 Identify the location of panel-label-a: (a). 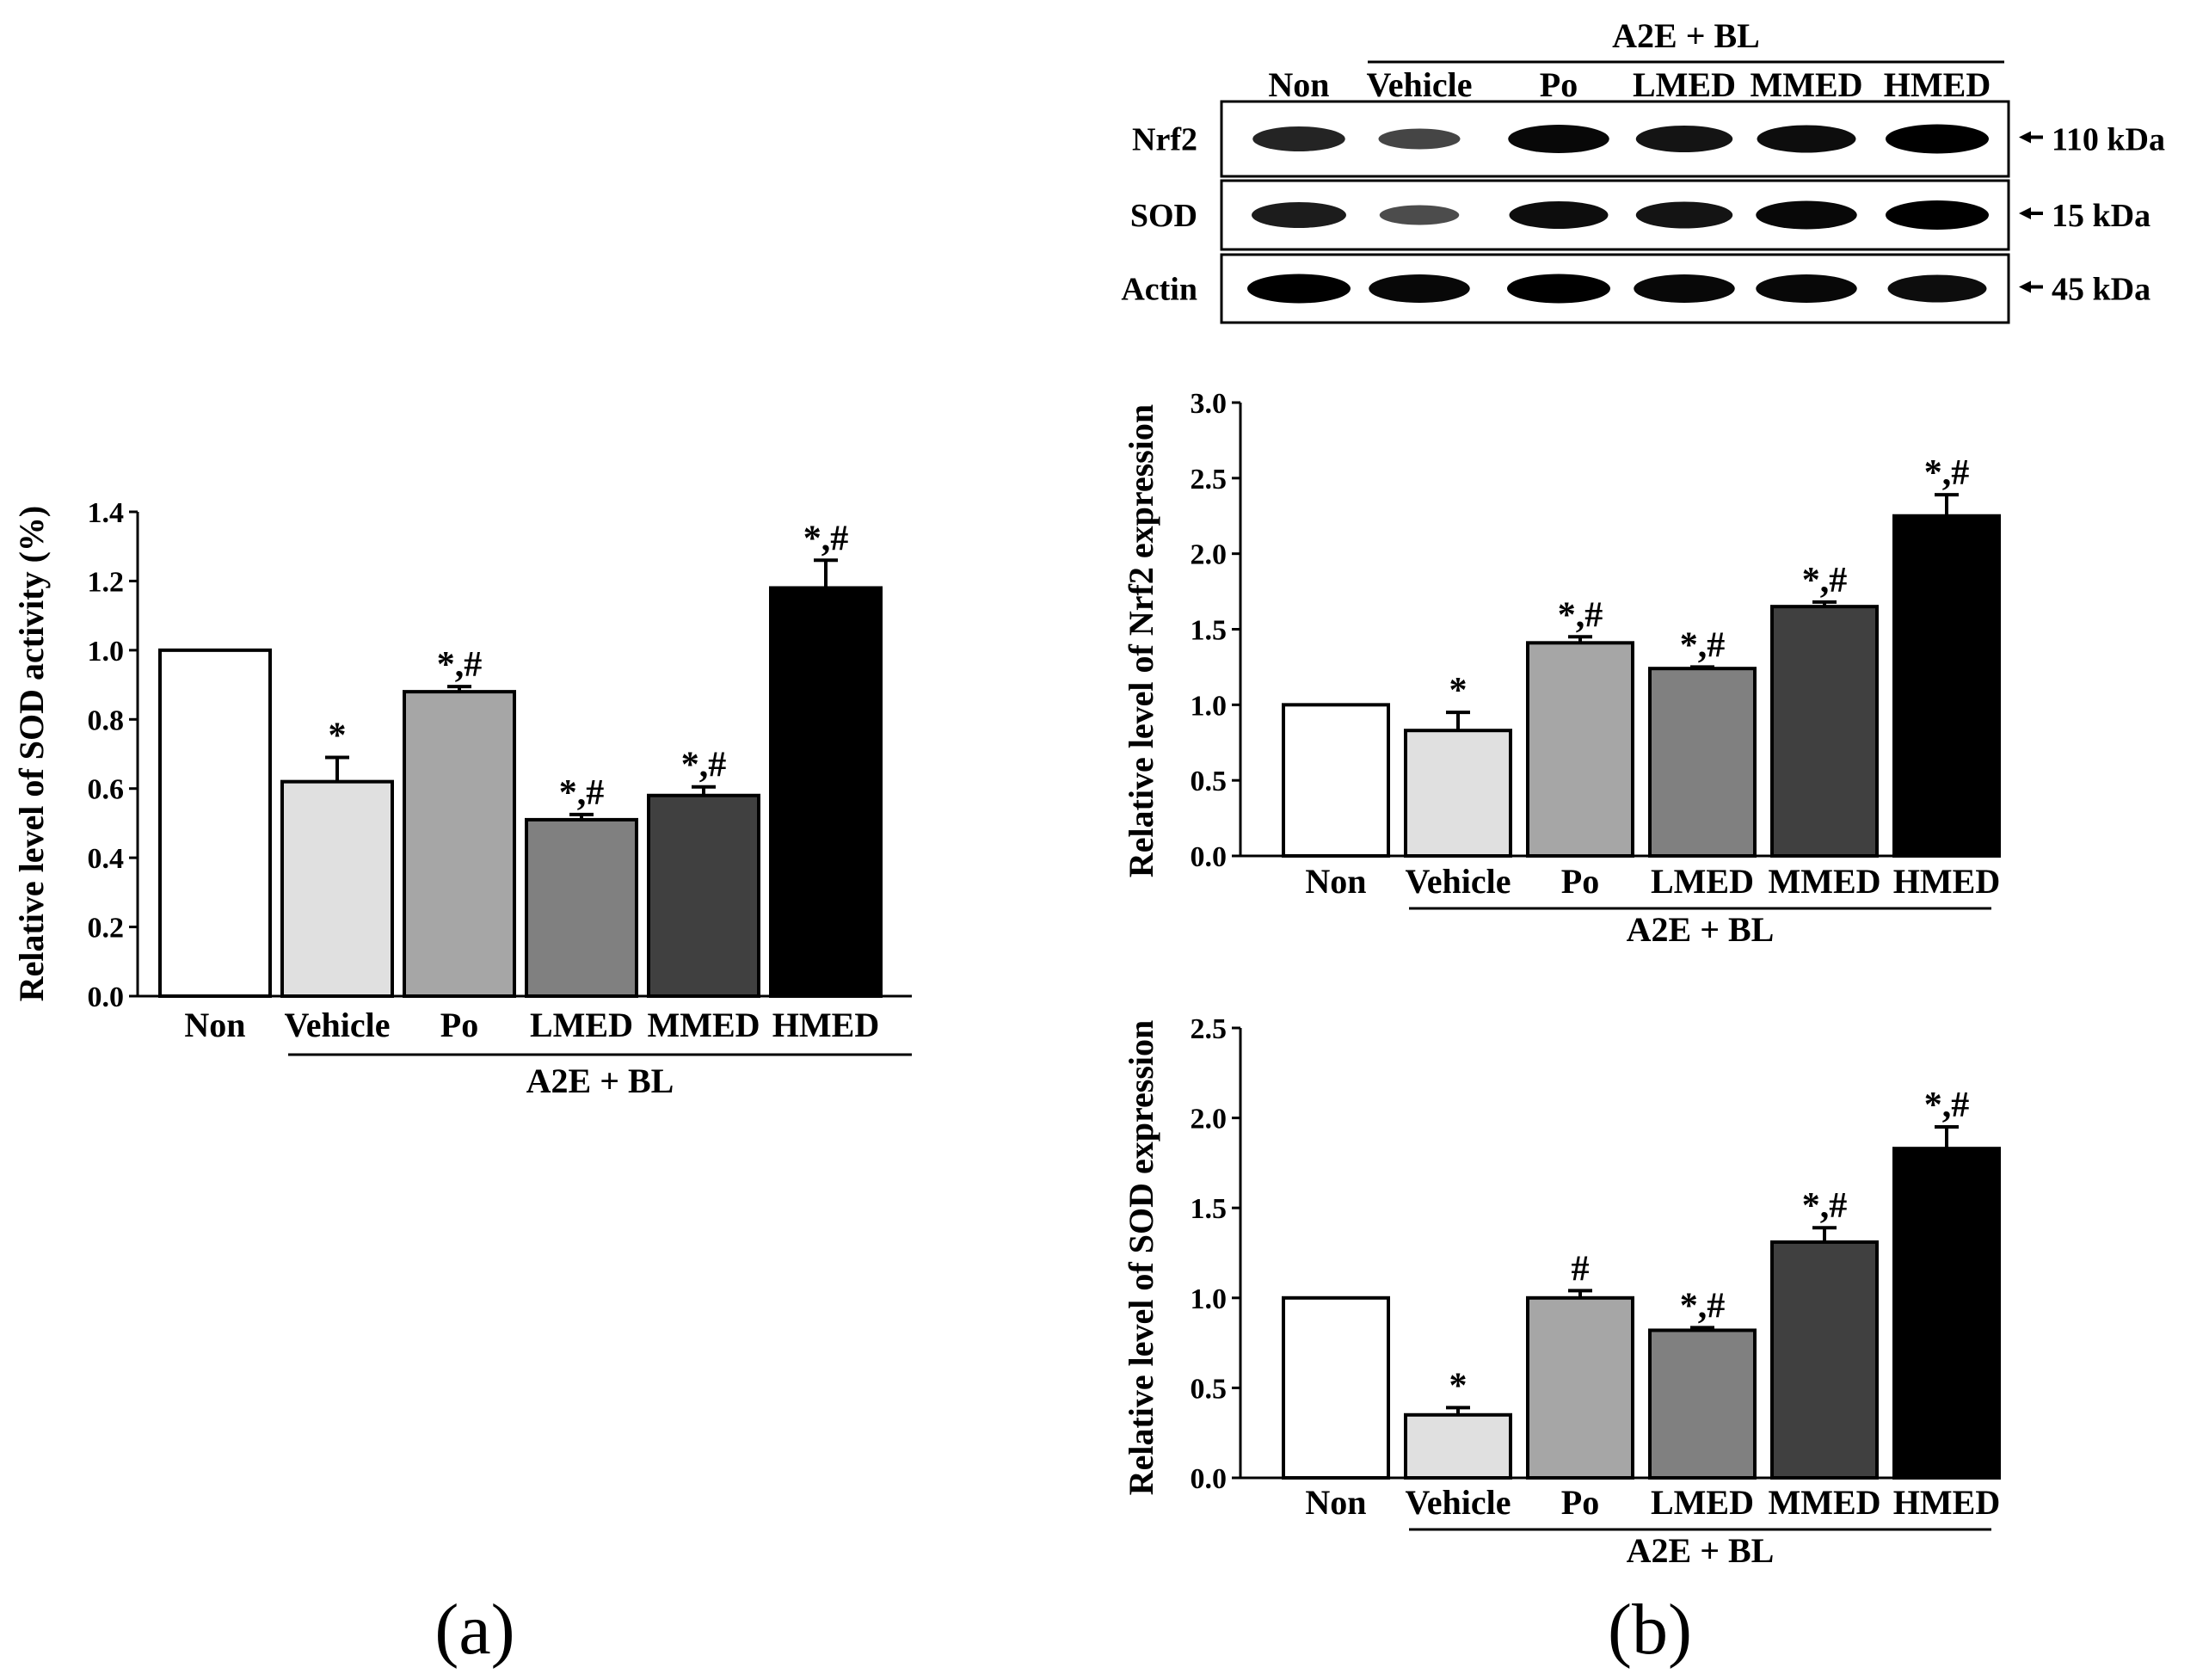
(474, 1630).